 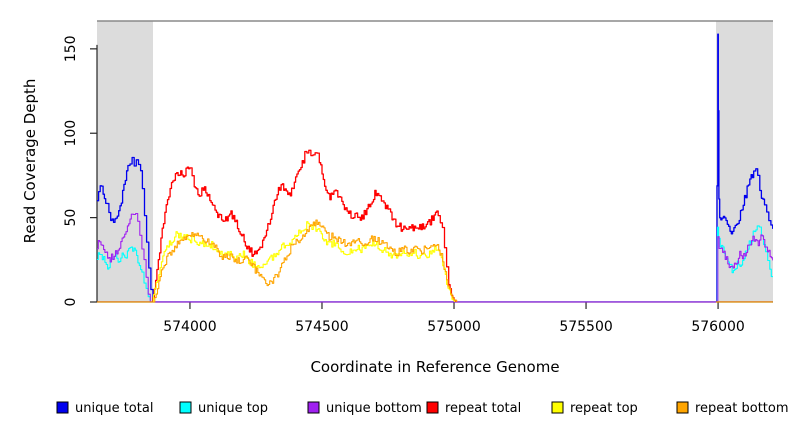 What do you see at coordinates (434, 367) in the screenshot?
I see `x-axis-title: Coordinate in Reference Genome` at bounding box center [434, 367].